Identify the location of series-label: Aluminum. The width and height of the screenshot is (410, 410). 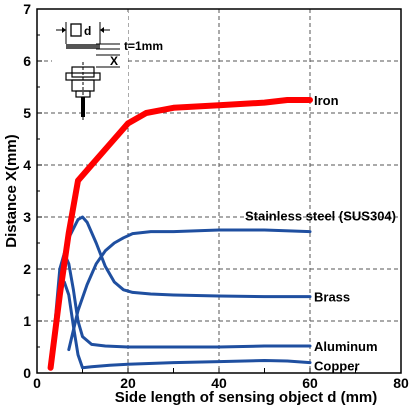
(346, 346).